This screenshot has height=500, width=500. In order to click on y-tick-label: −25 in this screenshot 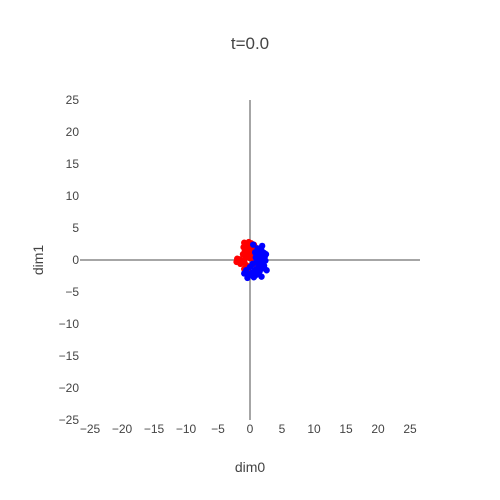, I will do `click(69, 420)`.